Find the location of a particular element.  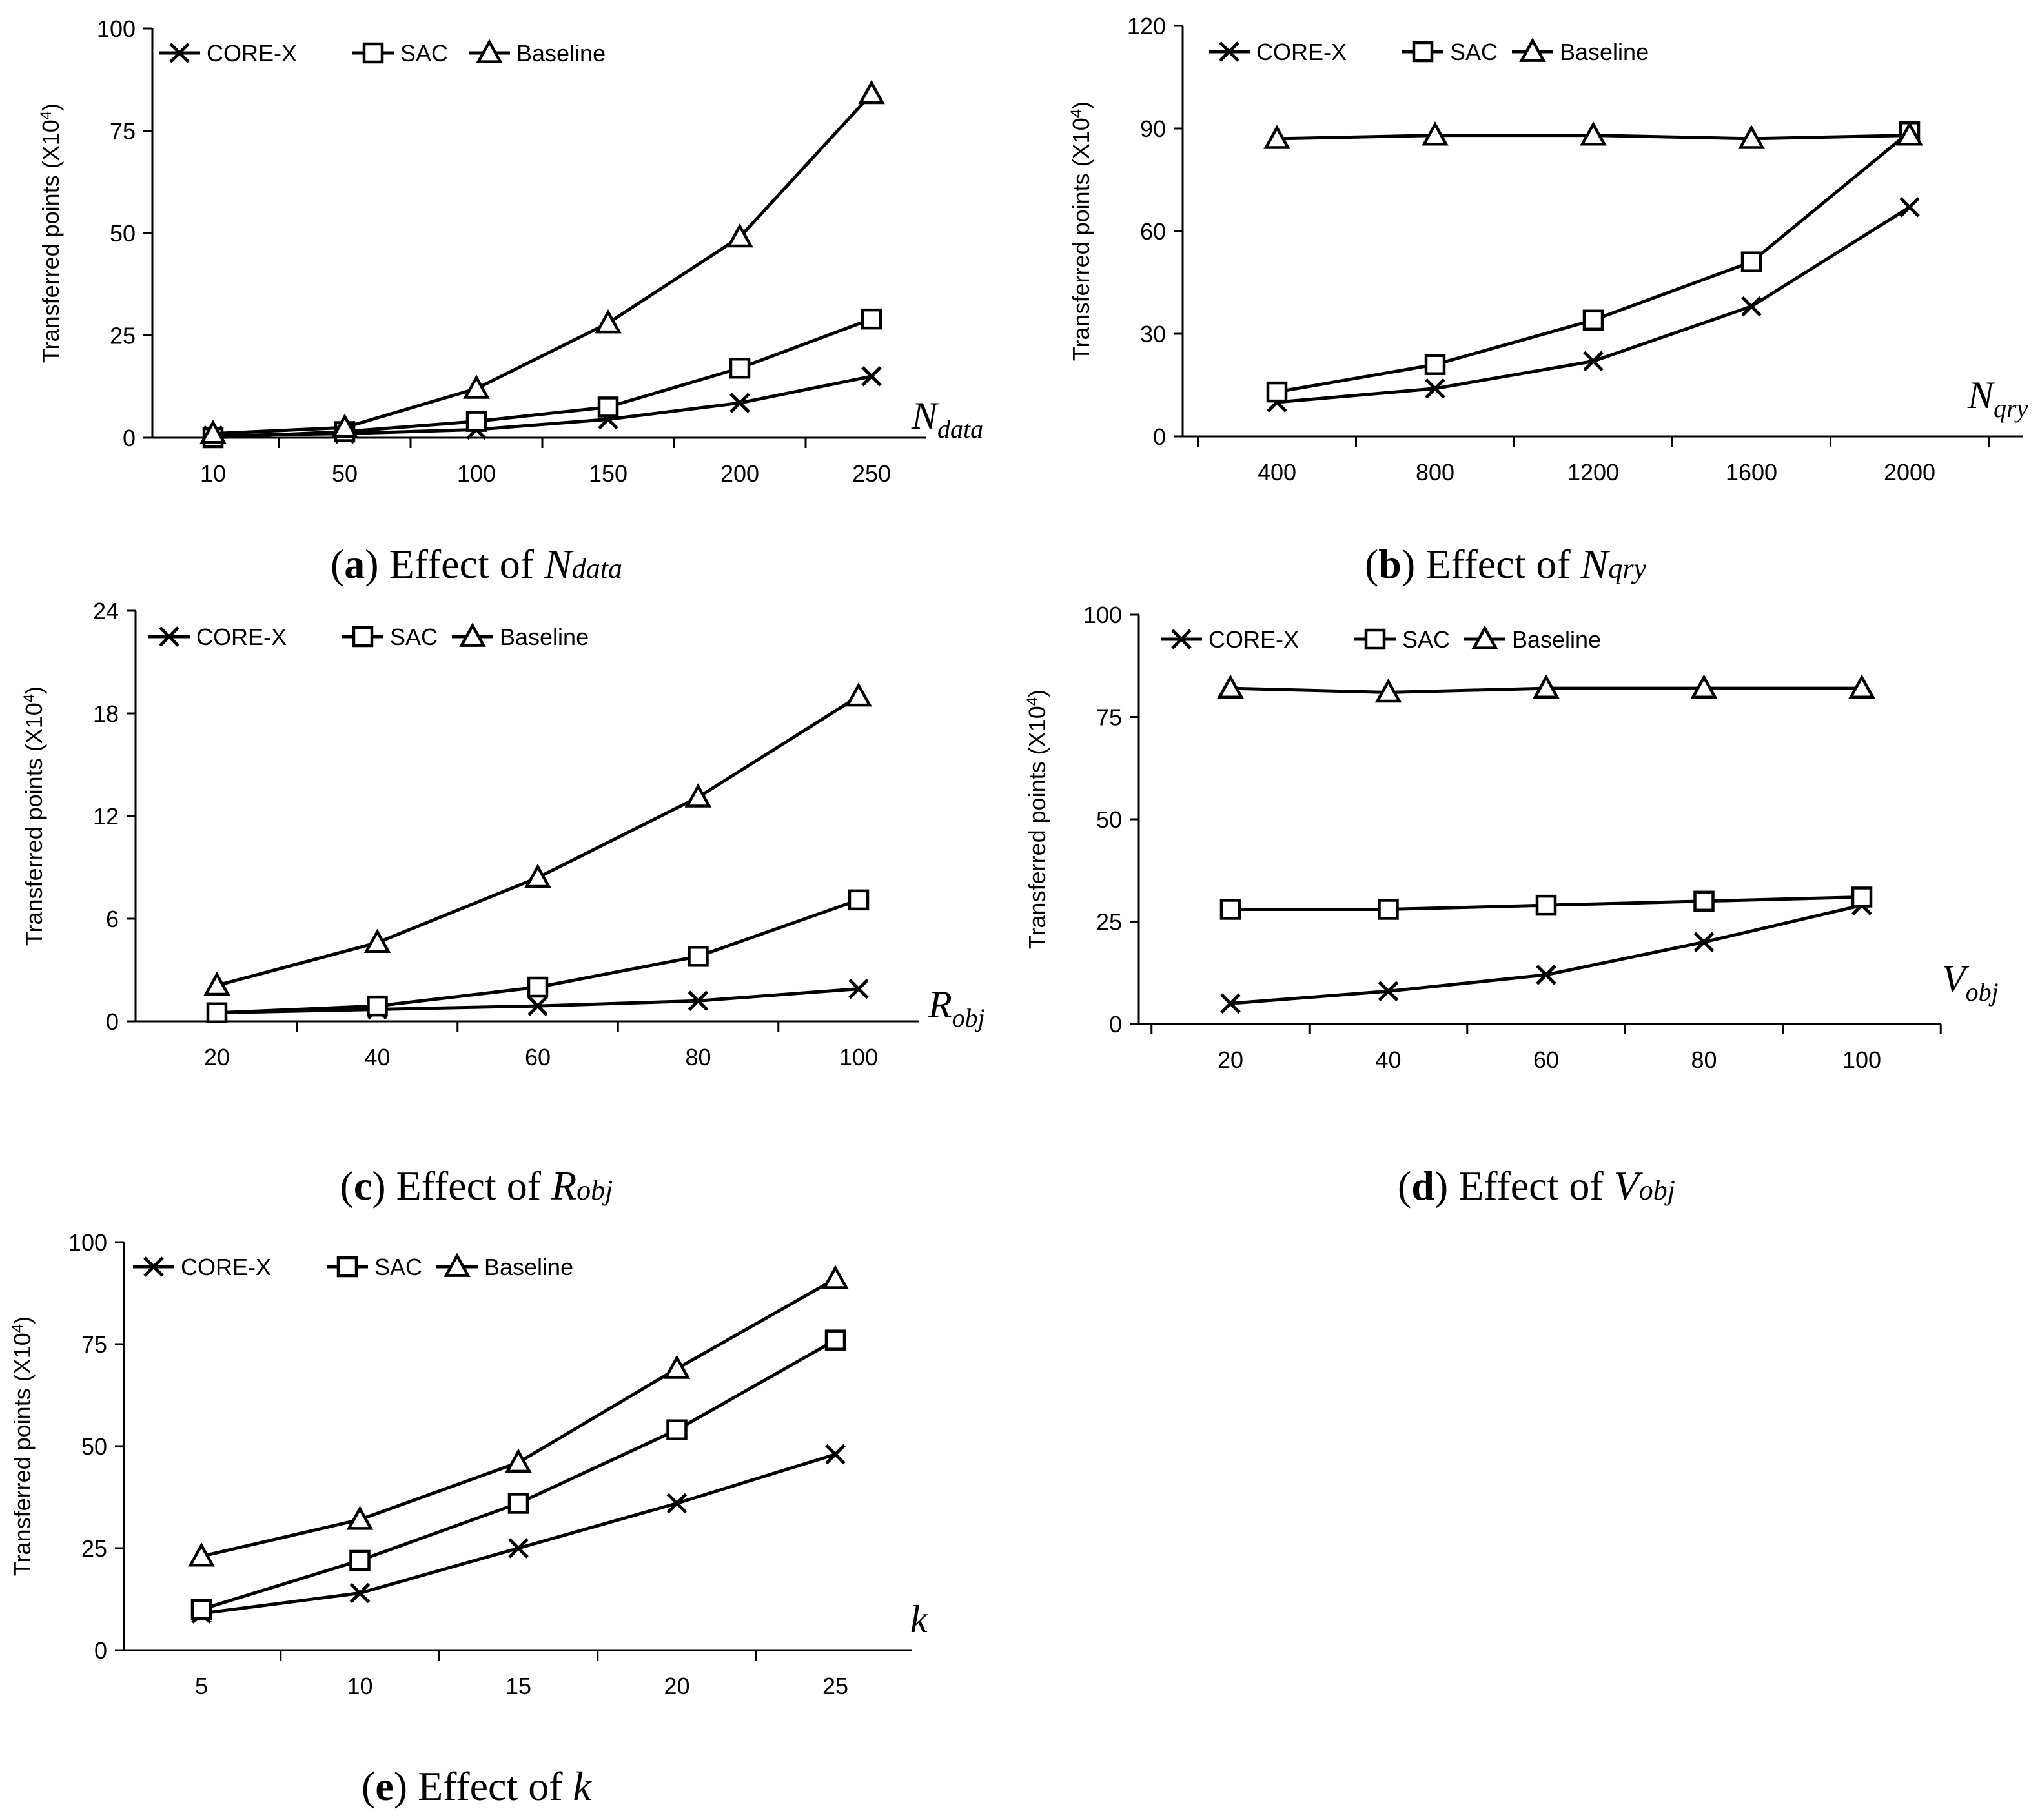

x-tick-label: 80 is located at coordinates (1704, 1060).